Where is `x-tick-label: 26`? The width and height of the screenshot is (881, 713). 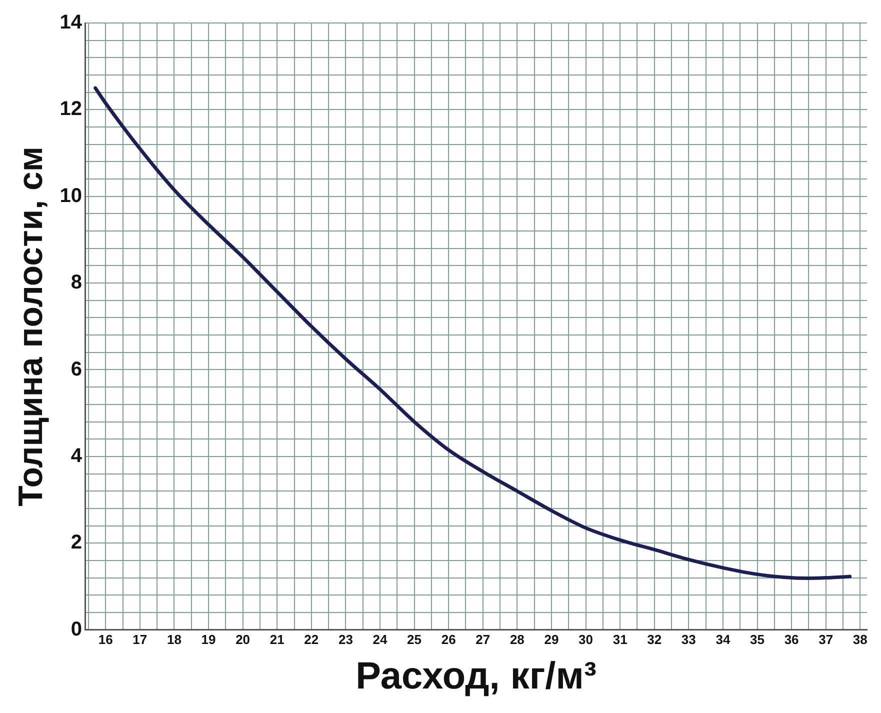 x-tick-label: 26 is located at coordinates (448, 640).